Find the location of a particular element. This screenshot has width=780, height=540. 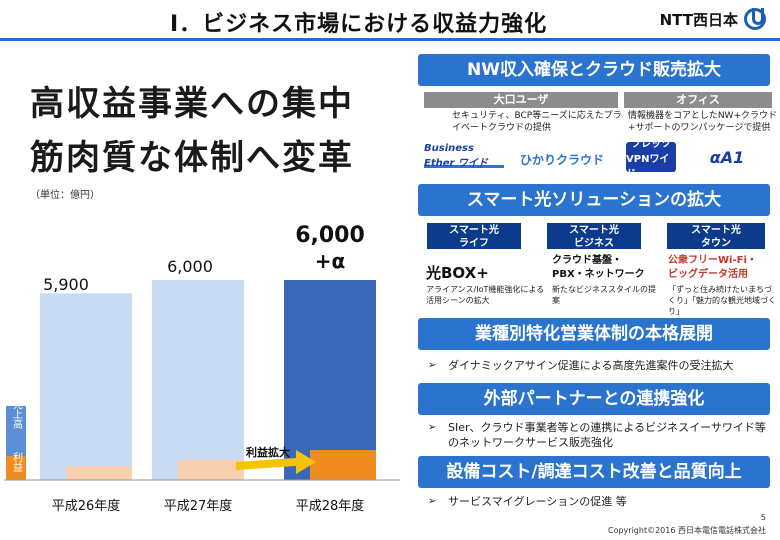

banner-partner: 外部パートナーとの連携強化 is located at coordinates (594, 399).